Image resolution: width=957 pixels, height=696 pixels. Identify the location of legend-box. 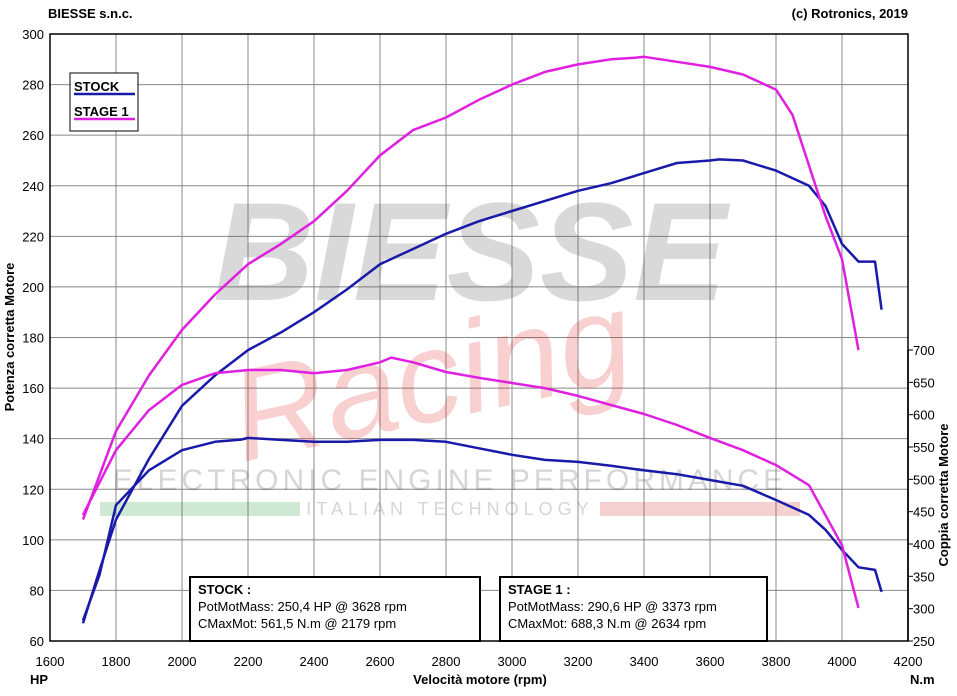
(104, 102).